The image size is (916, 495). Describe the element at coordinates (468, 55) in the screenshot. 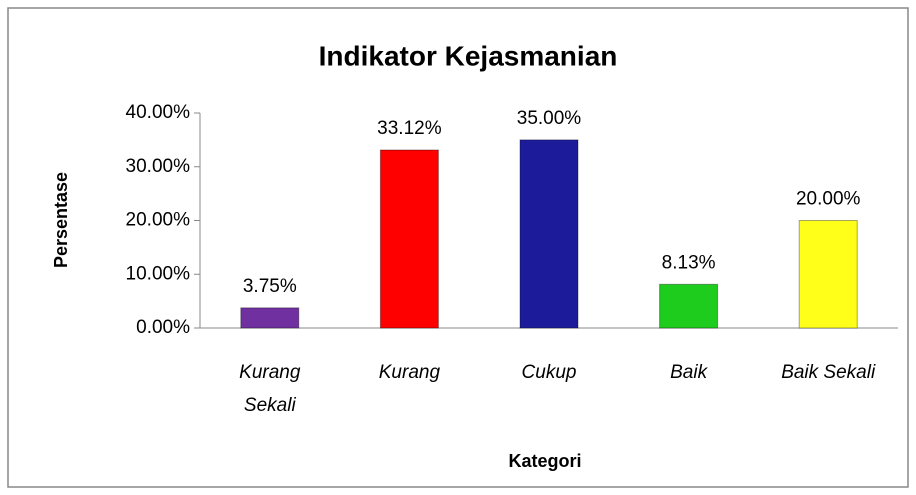

I see `chart-title: Indikator Kejasmanian` at that location.